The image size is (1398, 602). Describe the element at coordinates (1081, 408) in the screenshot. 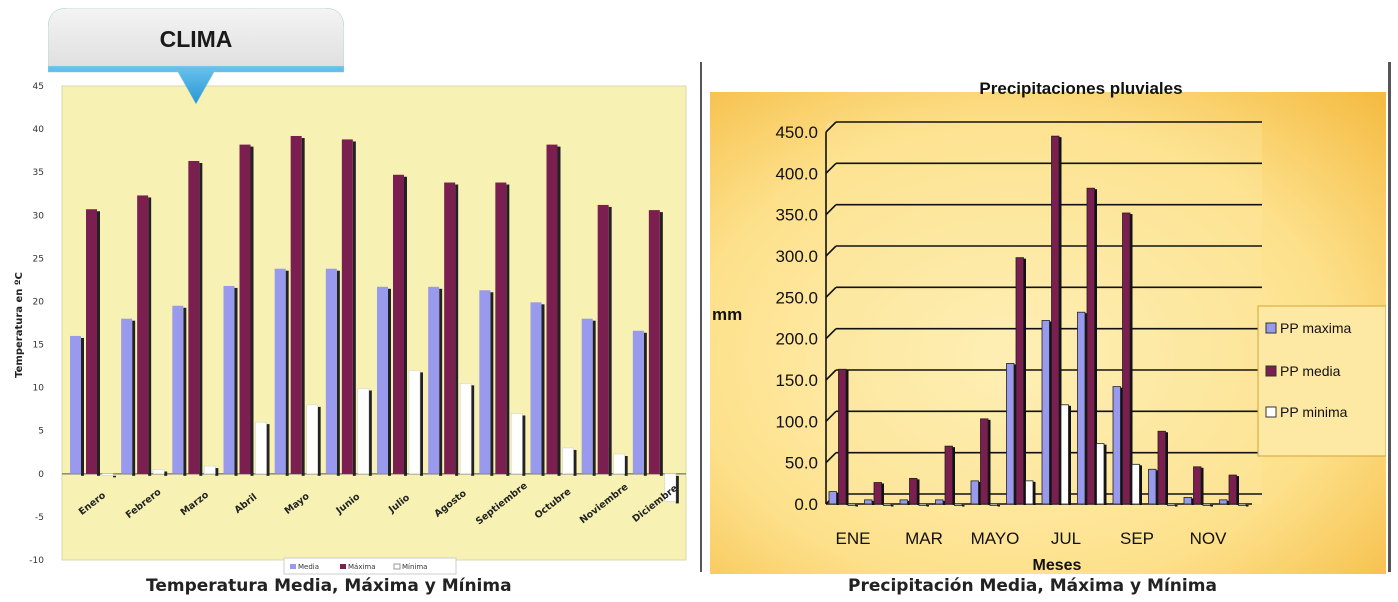

I see `bar-pp-maxima-ago` at that location.